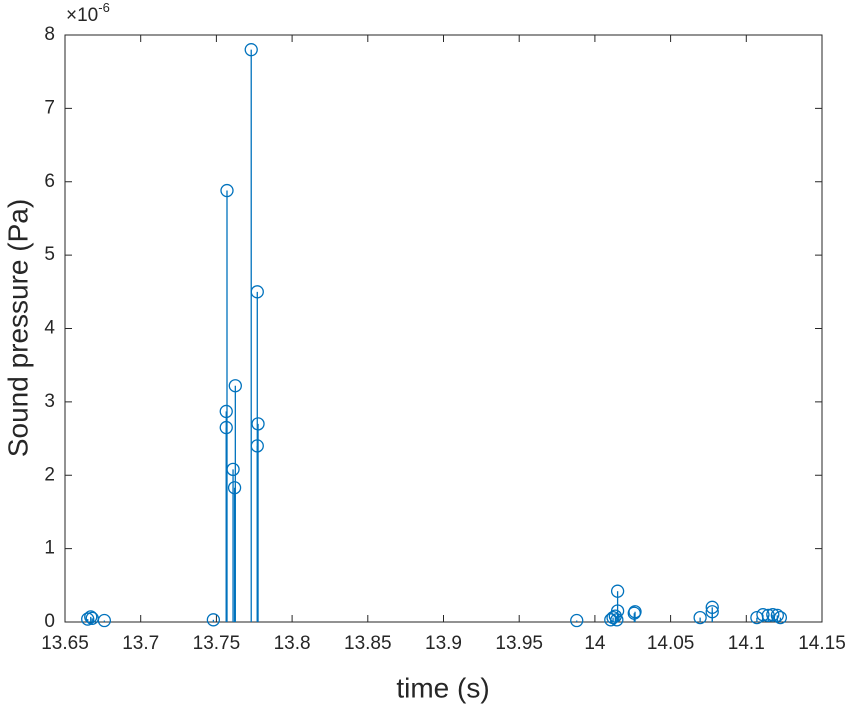 This screenshot has width=857, height=711. I want to click on y-multiplier-base: ×10, so click(82, 15).